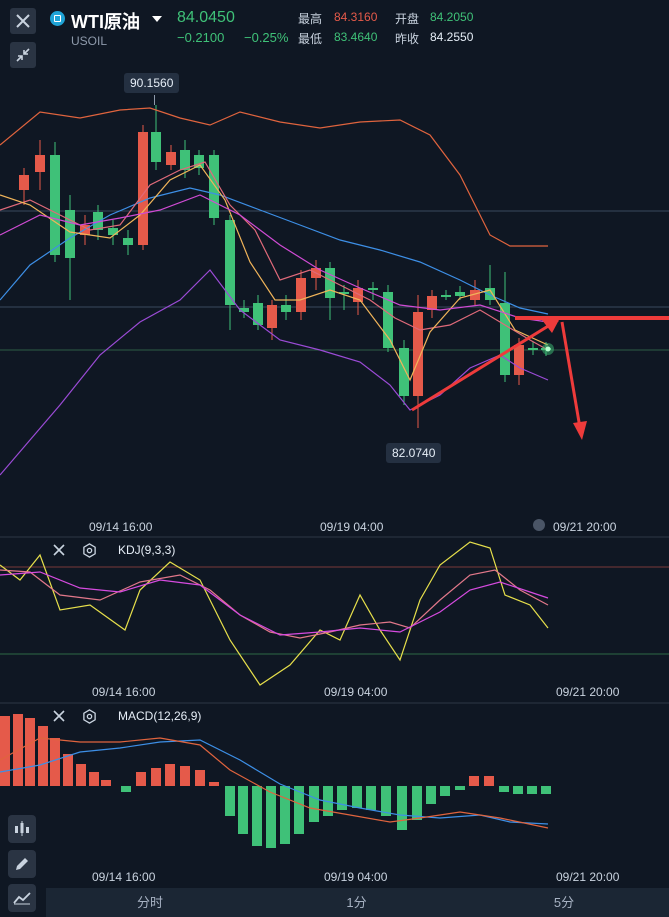 This screenshot has height=917, width=669. I want to click on macd-settings-button, so click(89, 716).